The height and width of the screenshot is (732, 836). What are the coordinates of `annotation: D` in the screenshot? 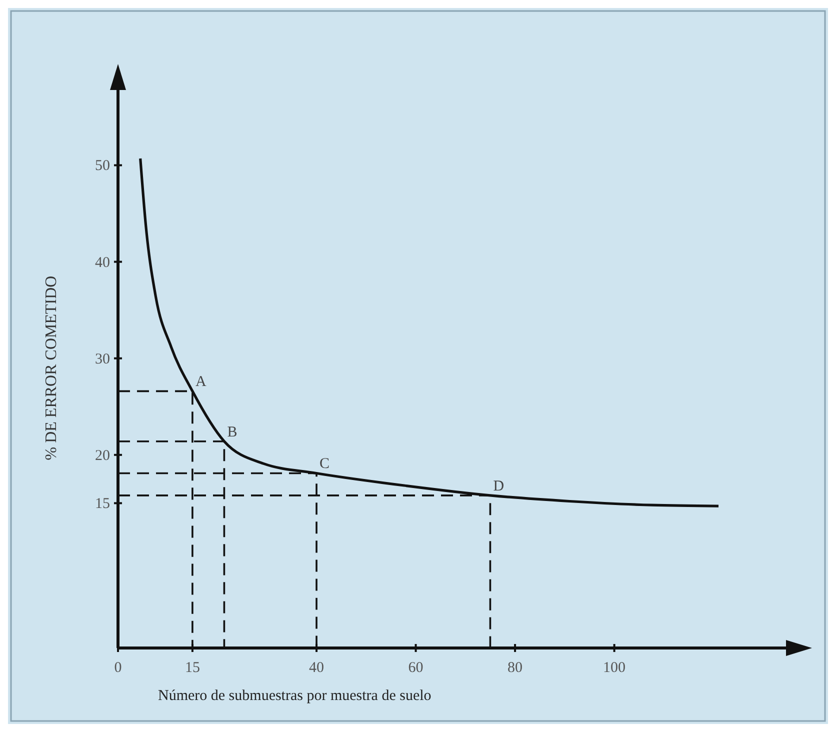 It's located at (498, 486).